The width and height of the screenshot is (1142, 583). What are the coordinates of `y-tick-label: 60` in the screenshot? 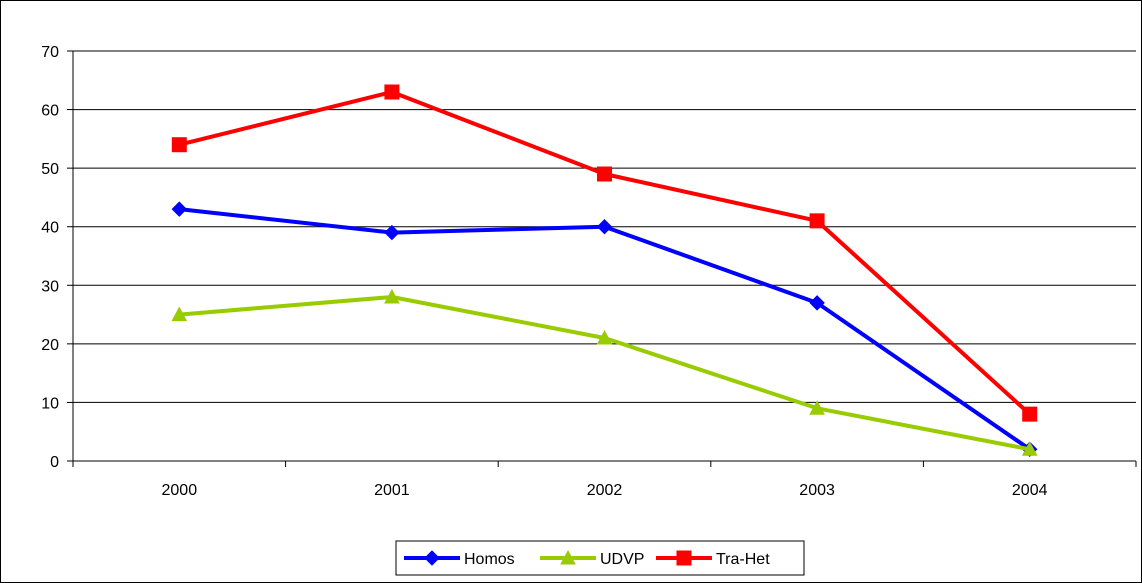 It's located at (50, 111).